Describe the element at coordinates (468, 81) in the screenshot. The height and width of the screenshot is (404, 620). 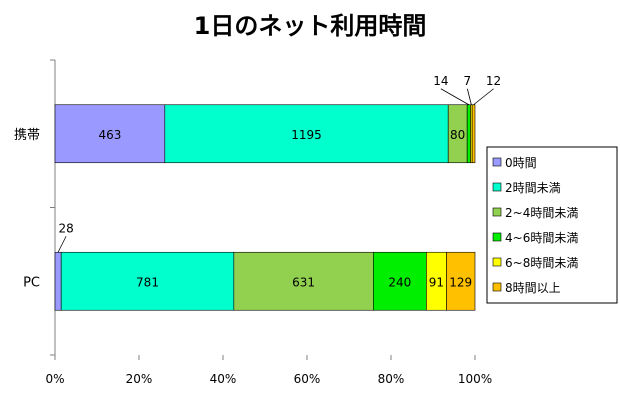
I see `data-label: 7` at that location.